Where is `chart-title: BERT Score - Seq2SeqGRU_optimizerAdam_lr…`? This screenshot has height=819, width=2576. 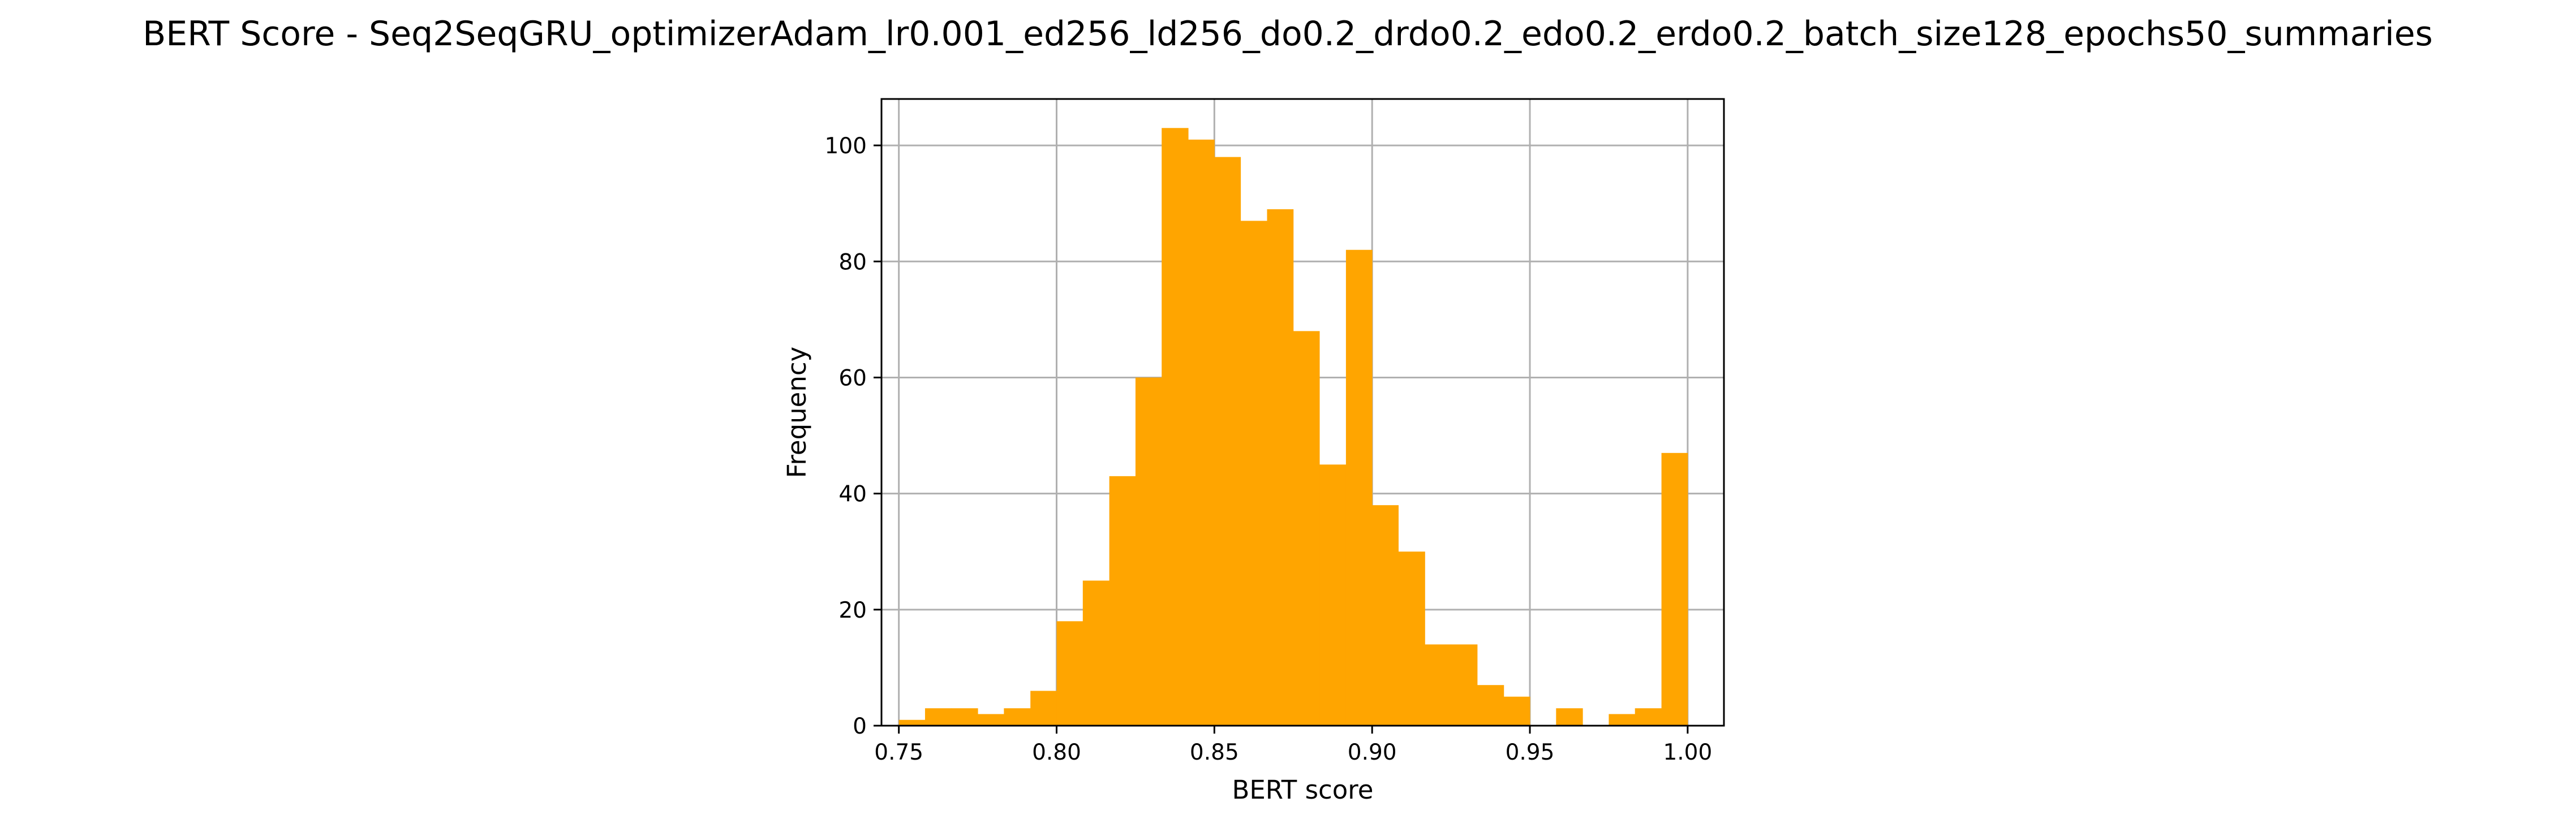 chart-title: BERT Score - Seq2SeqGRU_optimizerAdam_lr… is located at coordinates (1288, 34).